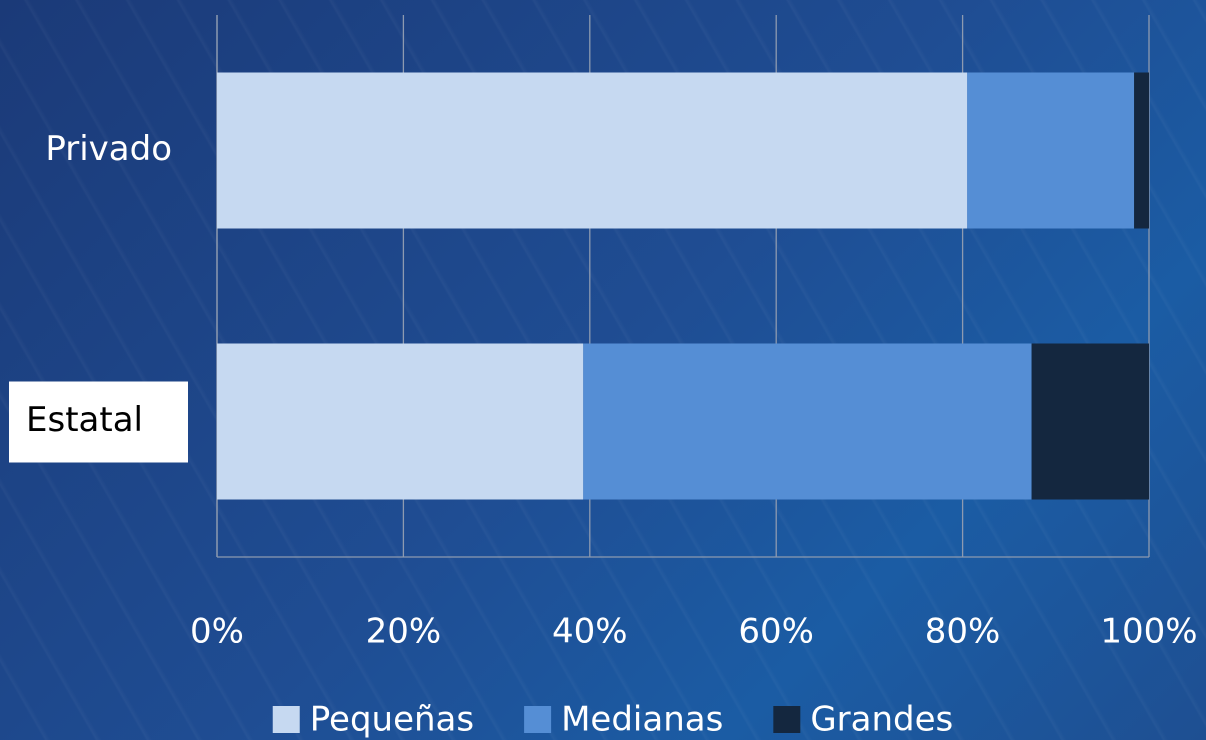  What do you see at coordinates (881, 720) in the screenshot?
I see `legend-label: Grandes` at bounding box center [881, 720].